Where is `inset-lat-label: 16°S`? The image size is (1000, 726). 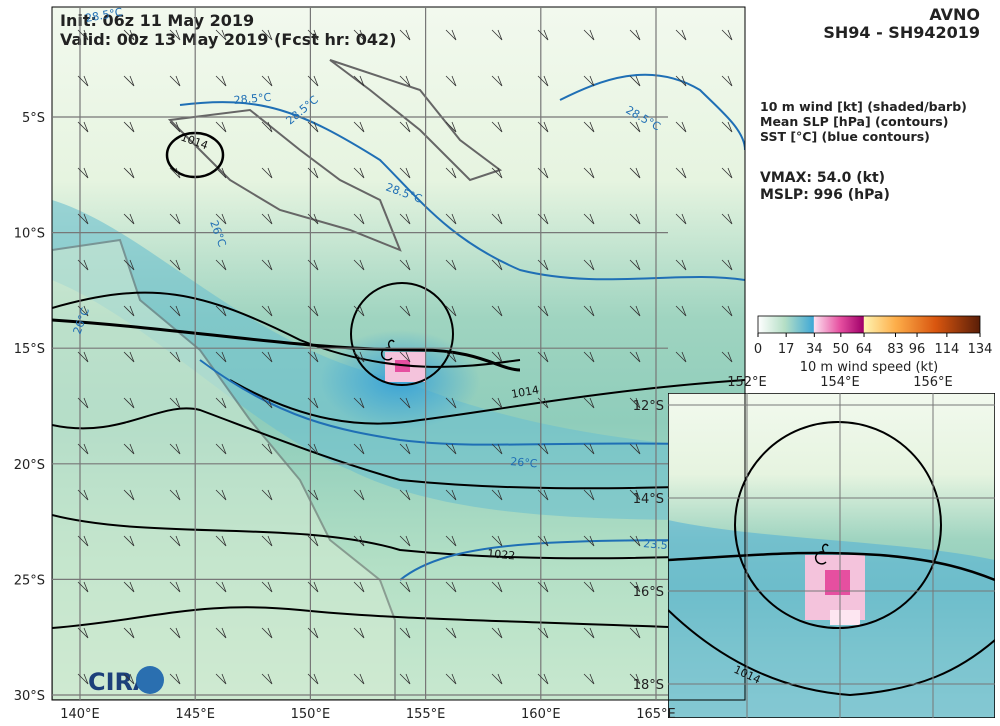
inset-lat-label: 16°S is located at coordinates (648, 592).